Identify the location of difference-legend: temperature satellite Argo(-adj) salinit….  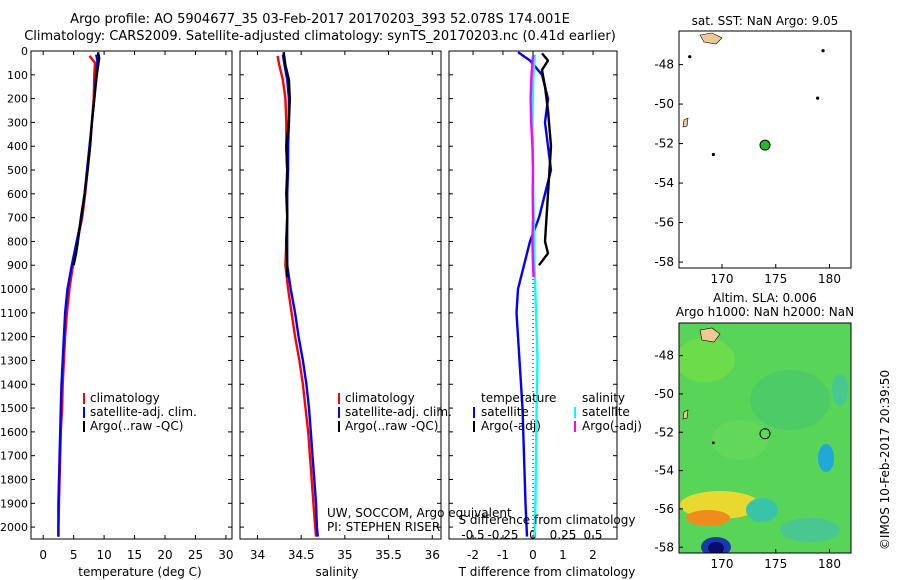
(557, 412).